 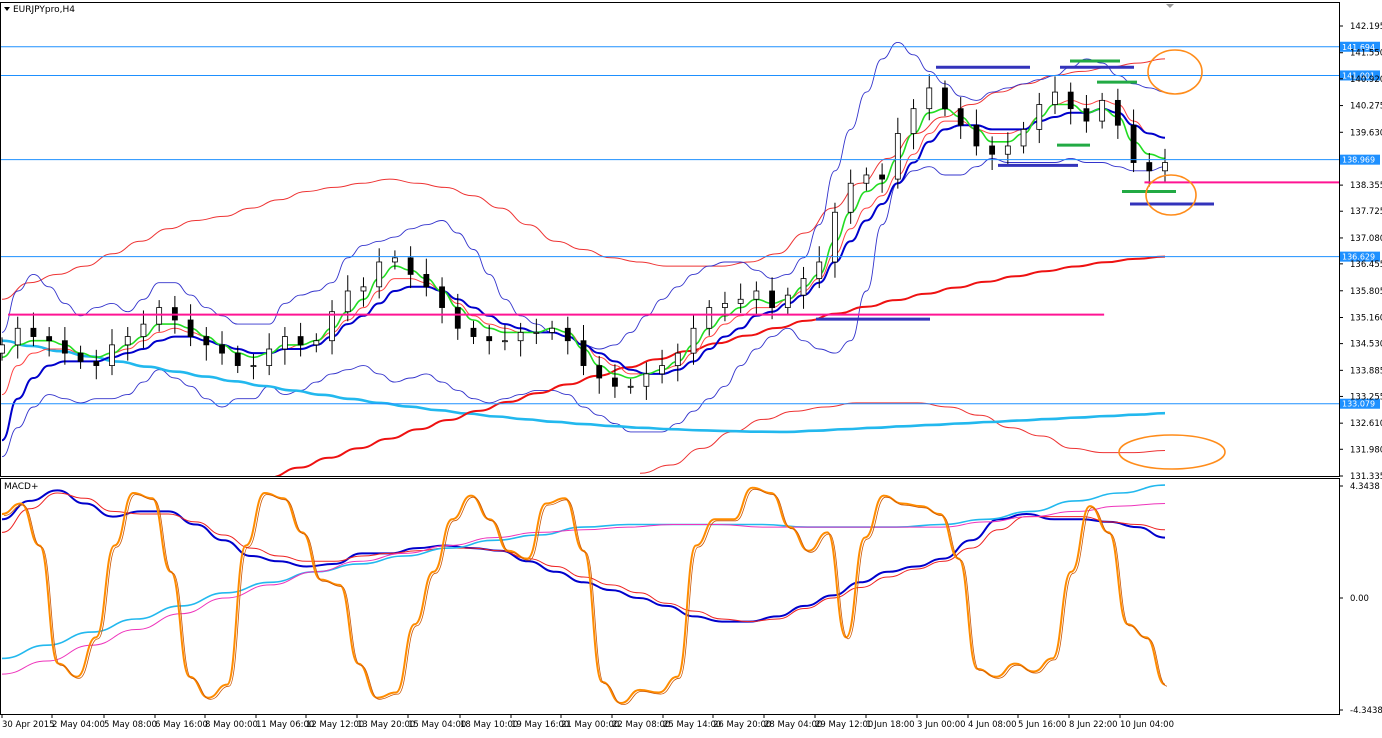 What do you see at coordinates (130, 725) in the screenshot?
I see `x-tick-label: 5 May 08:00` at bounding box center [130, 725].